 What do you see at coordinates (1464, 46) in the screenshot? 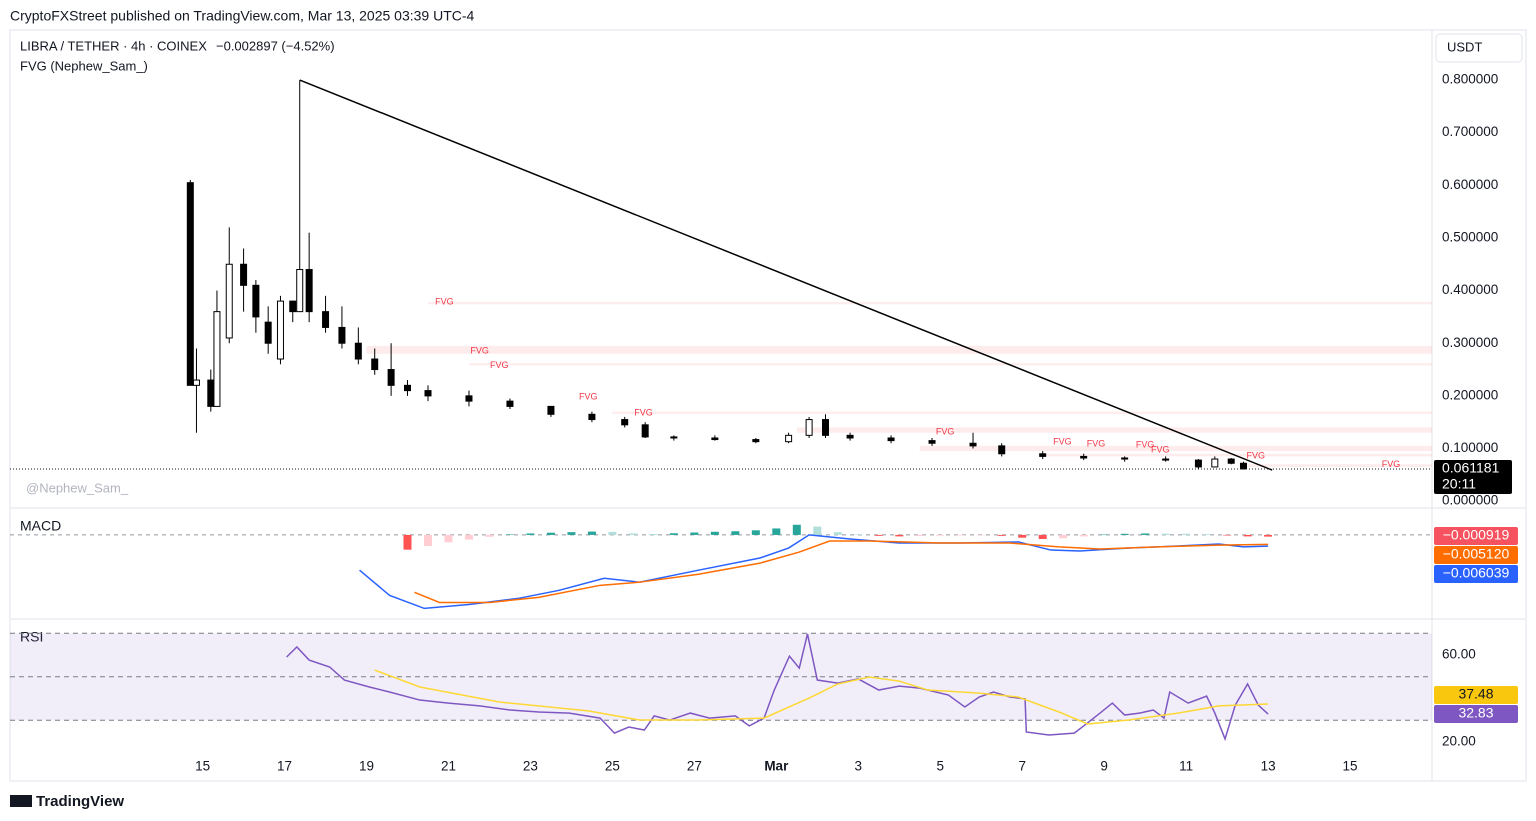
I see `currency: USDT` at bounding box center [1464, 46].